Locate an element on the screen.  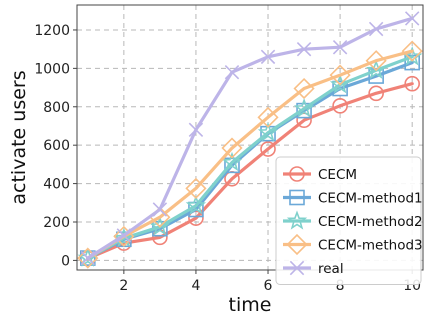
y-tick-label: 400 is located at coordinates (56, 185).